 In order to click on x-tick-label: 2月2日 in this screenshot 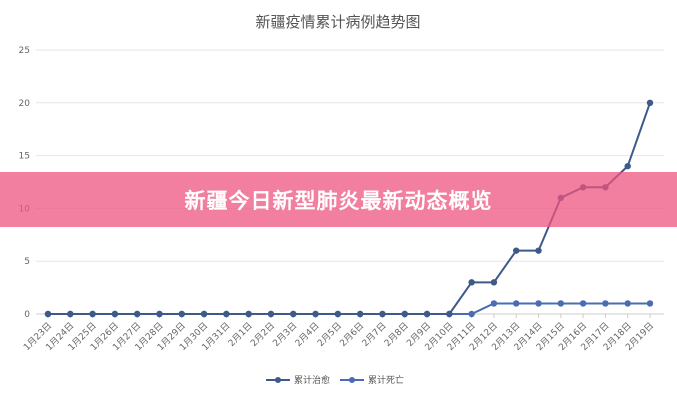, I will do `click(262, 334)`.